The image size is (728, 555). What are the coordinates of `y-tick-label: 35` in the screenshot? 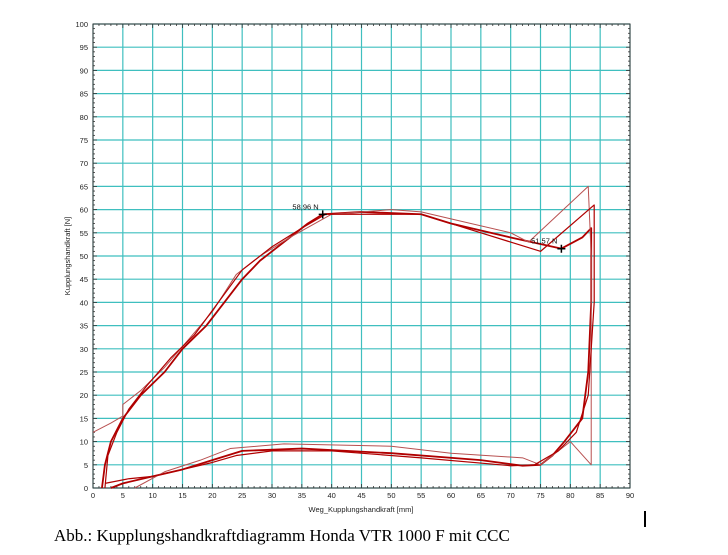 It's located at (84, 326).